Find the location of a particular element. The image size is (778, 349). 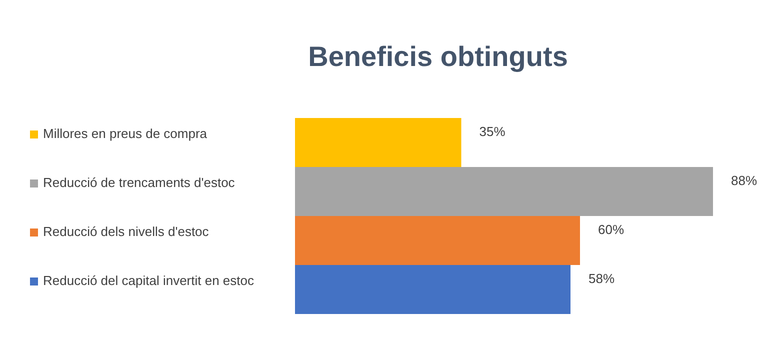

legend-label: Reducció dels nivells d'estoc is located at coordinates (126, 231).